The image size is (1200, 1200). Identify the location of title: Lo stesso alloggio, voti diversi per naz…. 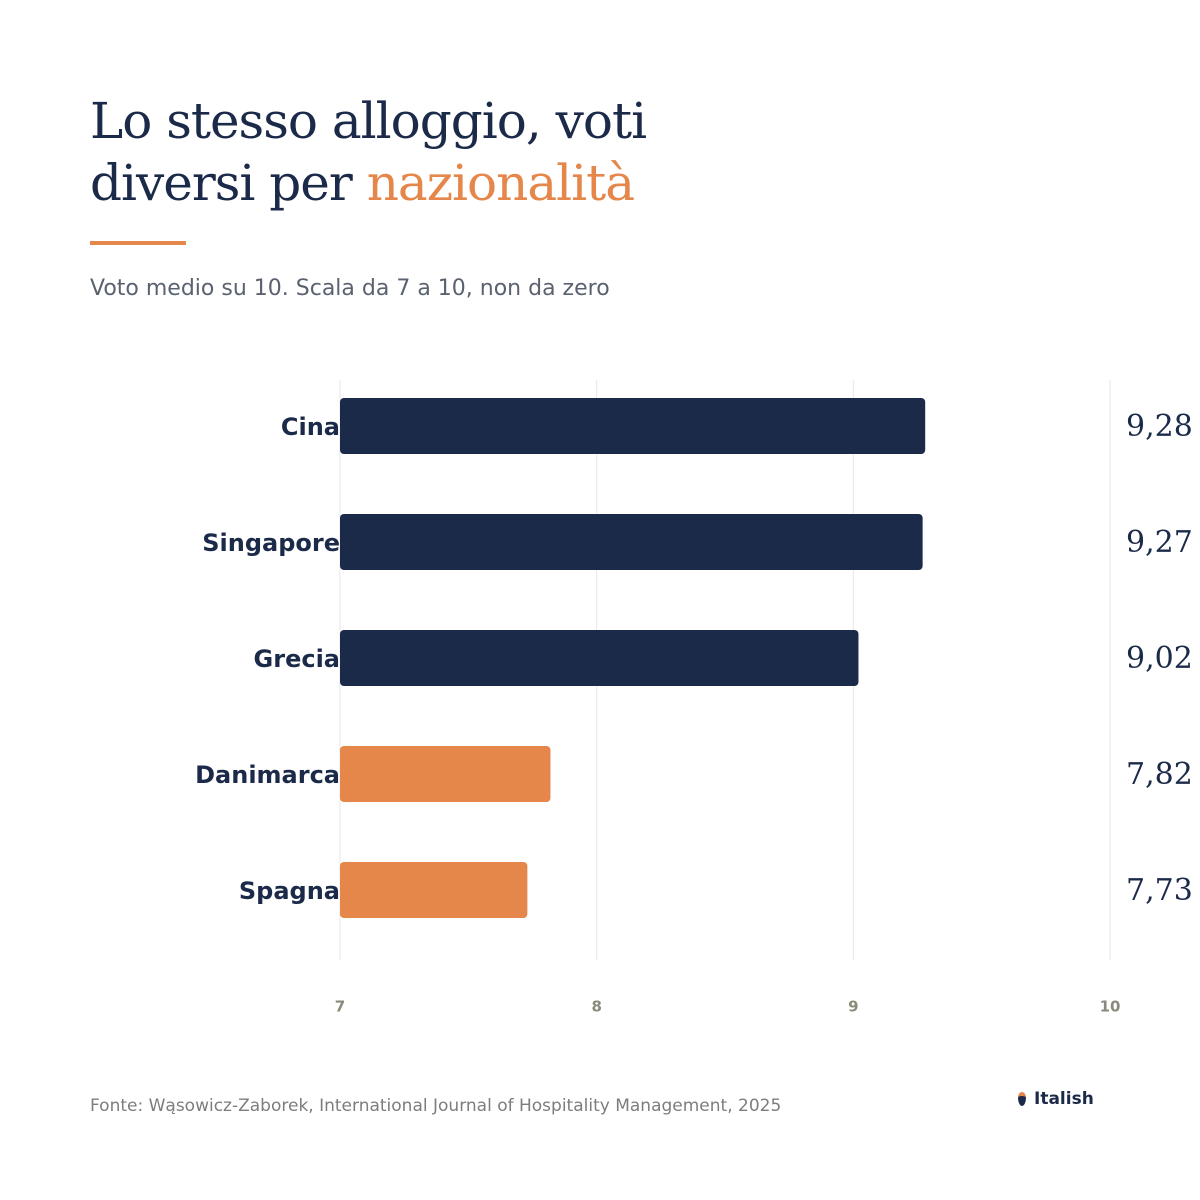
(390, 152).